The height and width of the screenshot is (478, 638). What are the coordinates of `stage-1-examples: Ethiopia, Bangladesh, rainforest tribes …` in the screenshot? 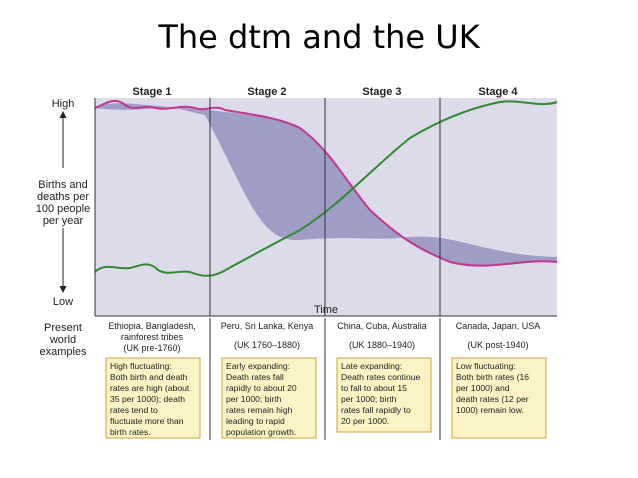 It's located at (152, 337).